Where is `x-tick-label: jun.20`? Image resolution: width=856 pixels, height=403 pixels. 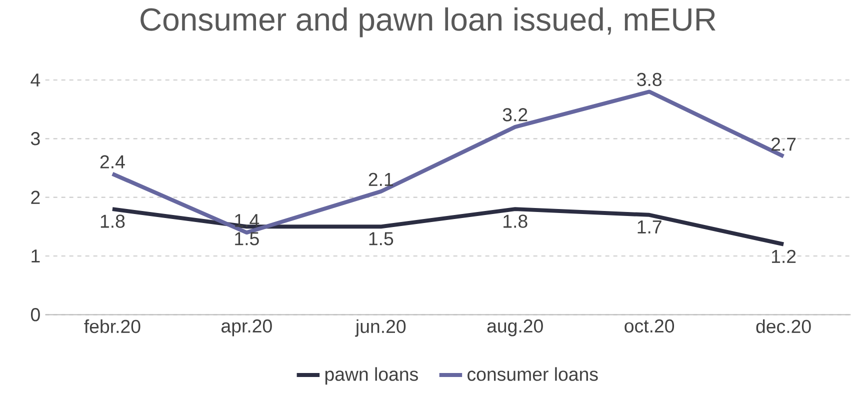 x-tick-label: jun.20 is located at coordinates (380, 328).